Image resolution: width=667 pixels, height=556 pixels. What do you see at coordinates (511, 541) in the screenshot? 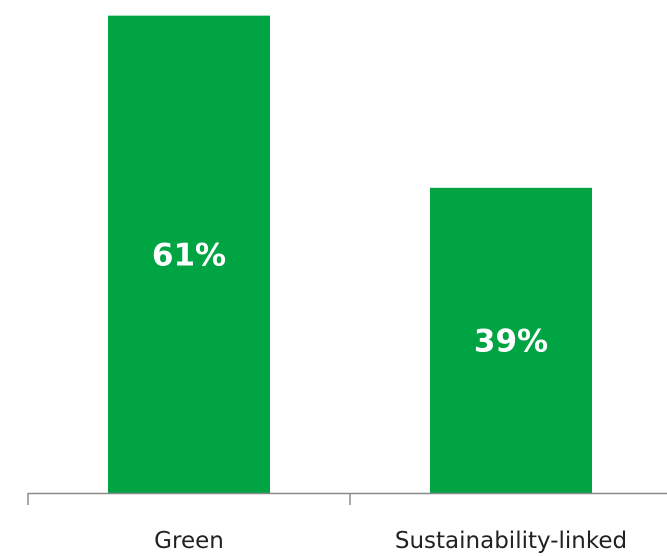
I see `x-tick-label: Sustainability-linked` at bounding box center [511, 541].